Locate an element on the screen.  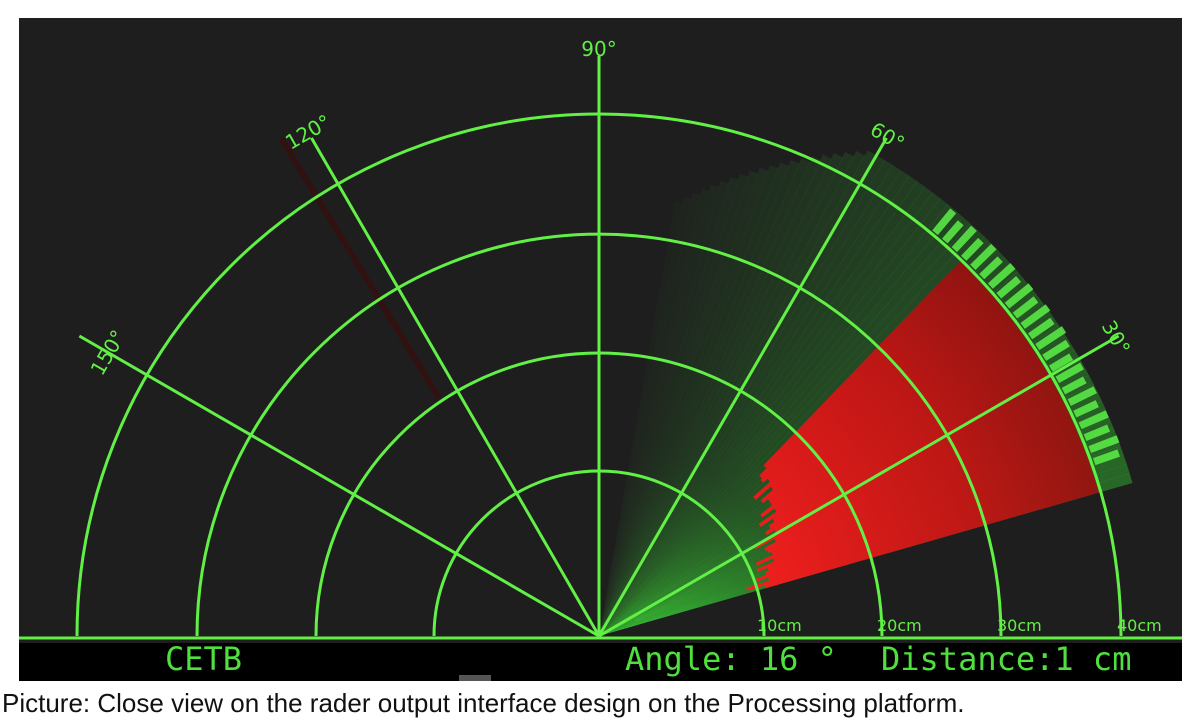
ghost-trace-line is located at coordinates (360, 268).